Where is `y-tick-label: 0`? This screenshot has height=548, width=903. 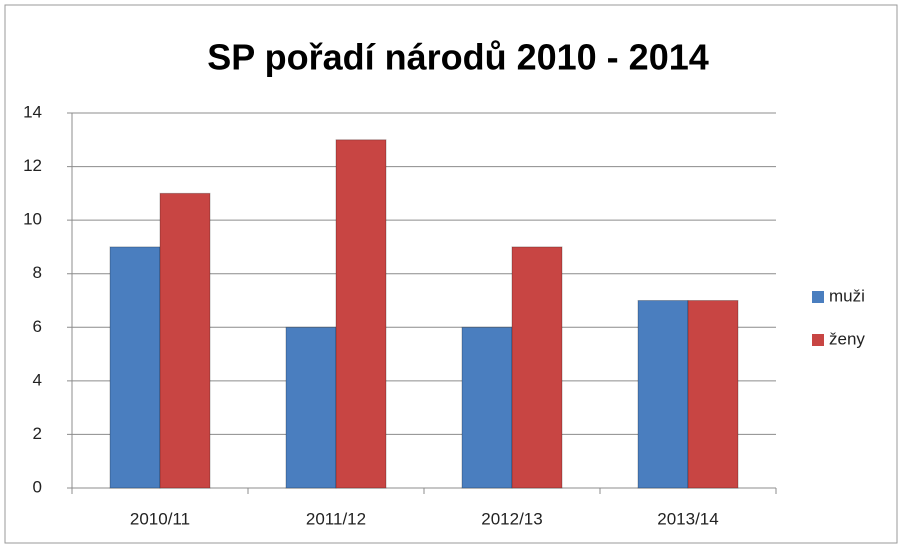
y-tick-label: 0 is located at coordinates (37, 486).